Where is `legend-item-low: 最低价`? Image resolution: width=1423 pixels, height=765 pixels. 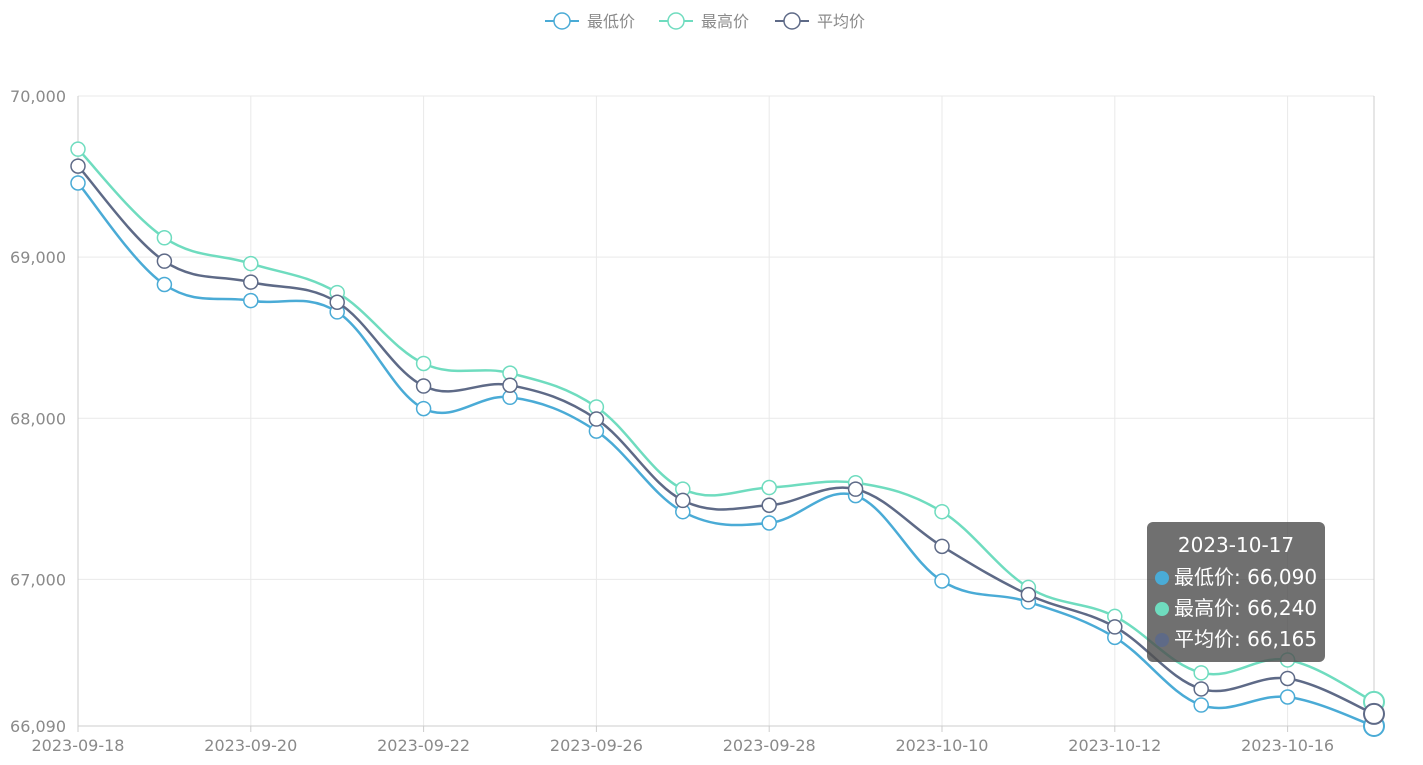
legend-item-low: 最低价 is located at coordinates (590, 21).